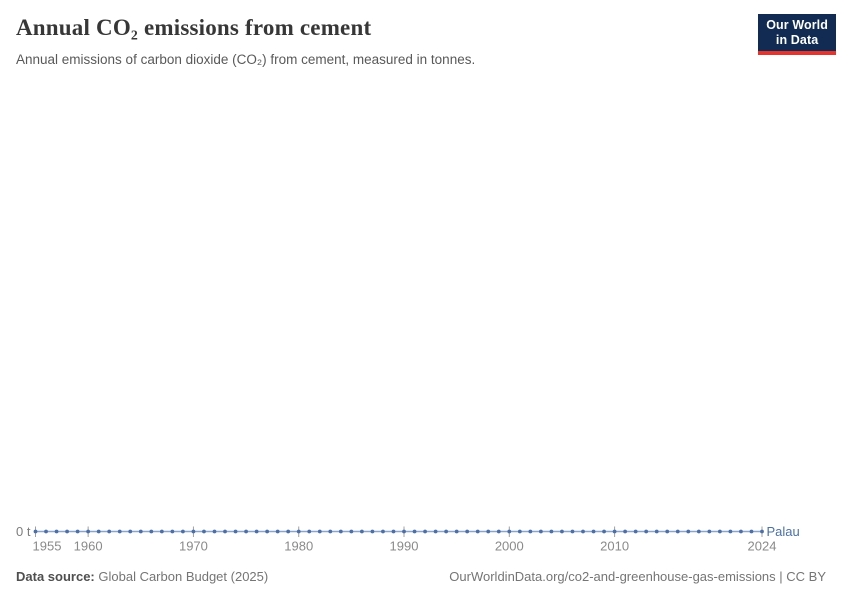  I want to click on x-axis-tick-label: 2024, so click(762, 546).